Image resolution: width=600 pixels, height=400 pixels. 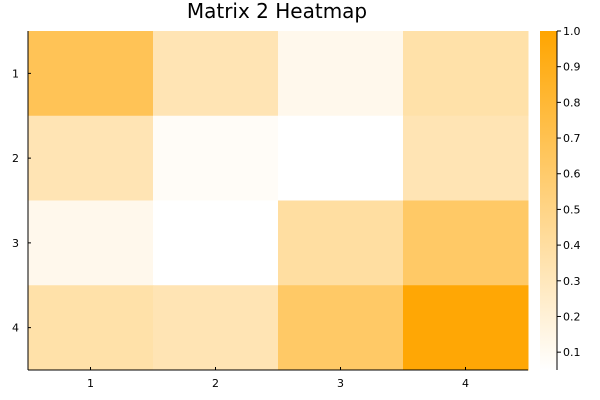 What do you see at coordinates (15, 328) in the screenshot?
I see `y-tick-label: 4` at bounding box center [15, 328].